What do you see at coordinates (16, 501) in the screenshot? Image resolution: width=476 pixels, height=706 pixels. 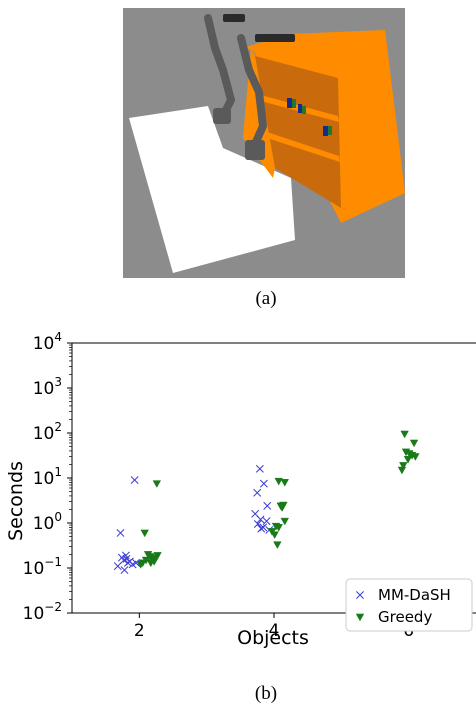 I see `y-axis-label: Seconds` at bounding box center [16, 501].